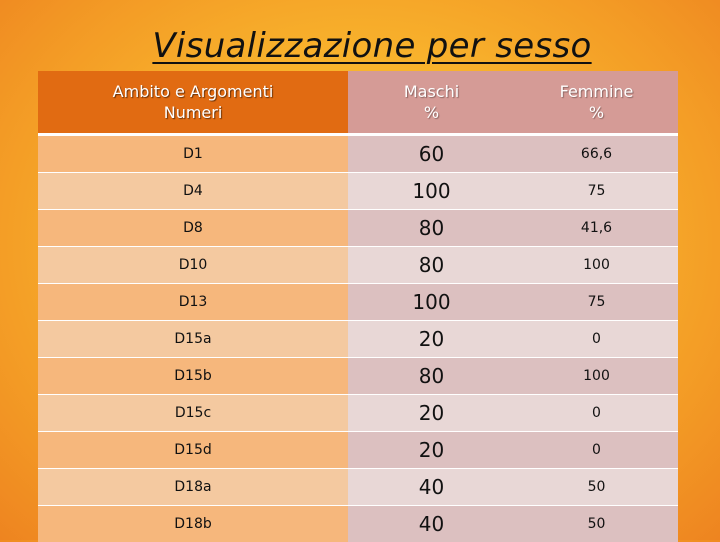  Describe the element at coordinates (193, 91) in the screenshot. I see `header-ambito-line1: Ambito e Argomenti` at that location.